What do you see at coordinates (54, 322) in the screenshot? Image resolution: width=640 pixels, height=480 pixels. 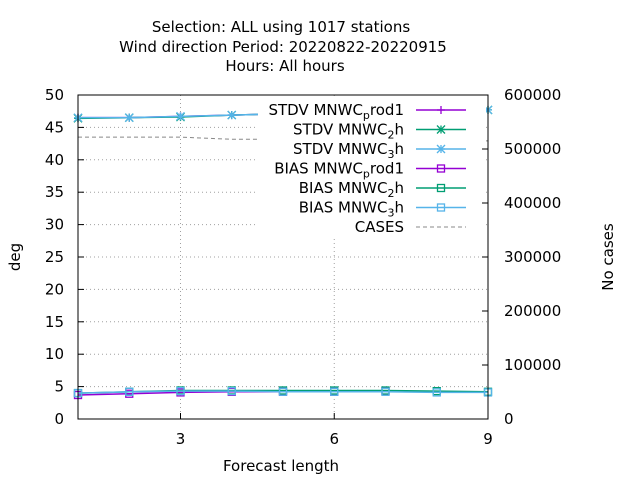 I see `y-tick-label: 15` at bounding box center [54, 322].